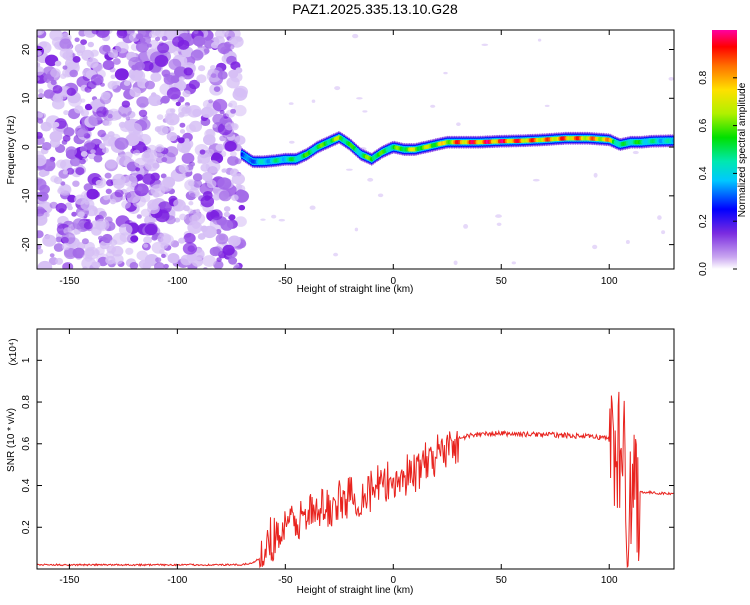 The height and width of the screenshot is (605, 750). I want to click on x-tick-label: -100, so click(177, 580).